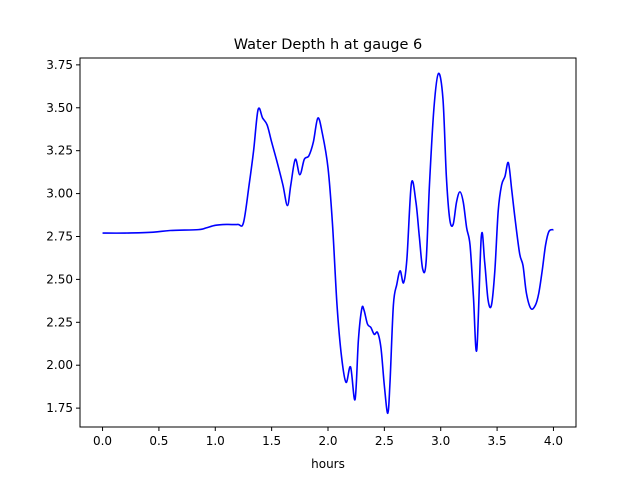  I want to click on chart-title: Water Depth h at gauge 6, so click(328, 45).